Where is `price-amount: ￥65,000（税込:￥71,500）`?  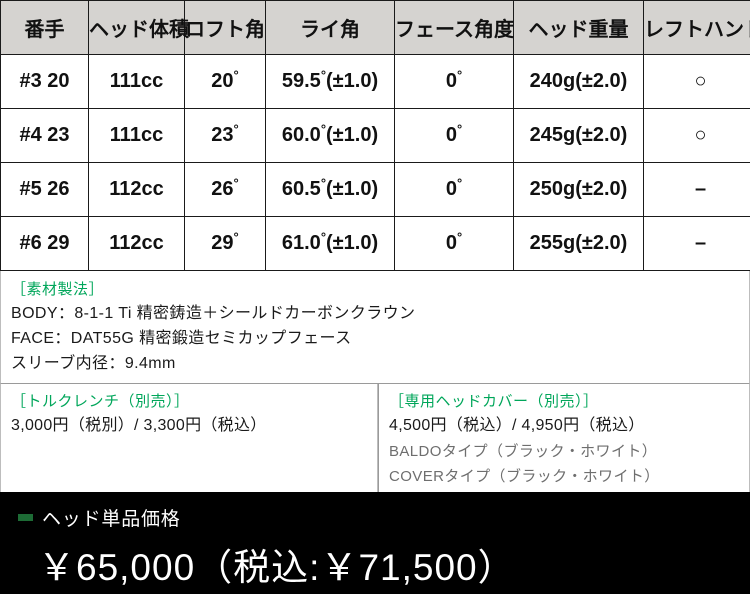 price-amount: ￥65,000（税込:￥71,500） is located at coordinates (277, 567).